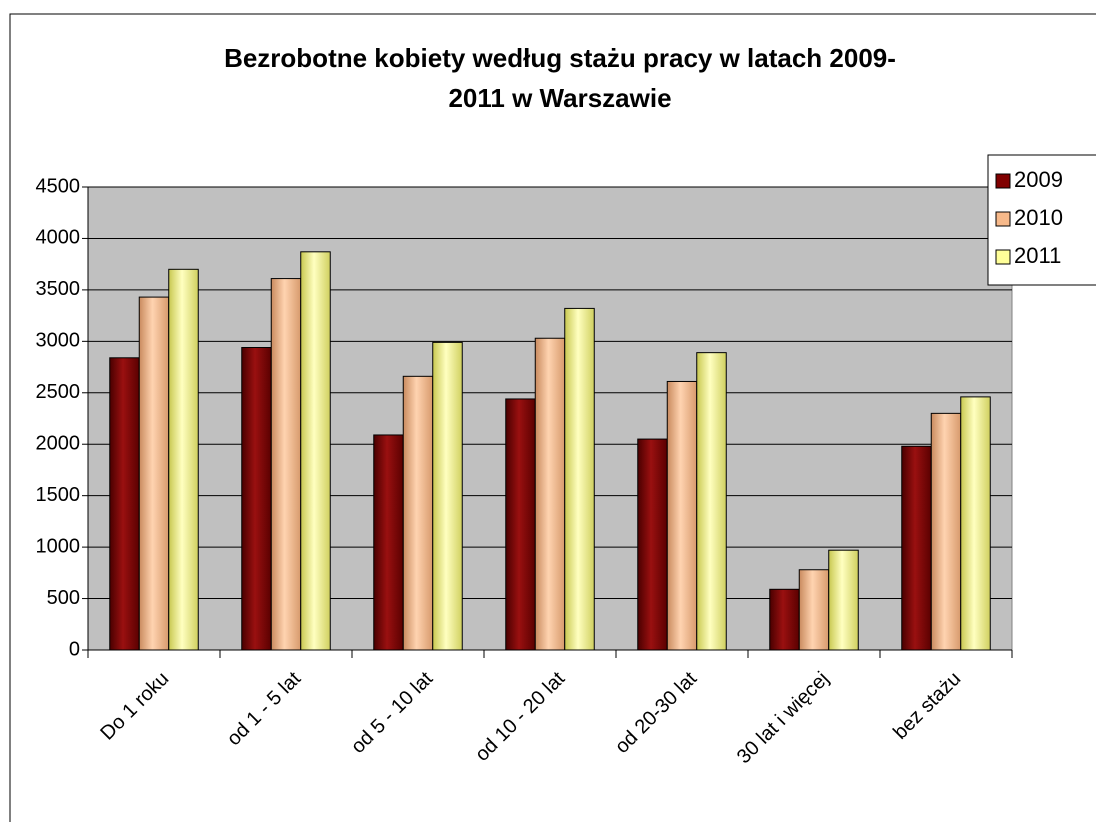 This screenshot has width=1096, height=822. Describe the element at coordinates (1038, 217) in the screenshot. I see `legend-label: 2010` at that location.